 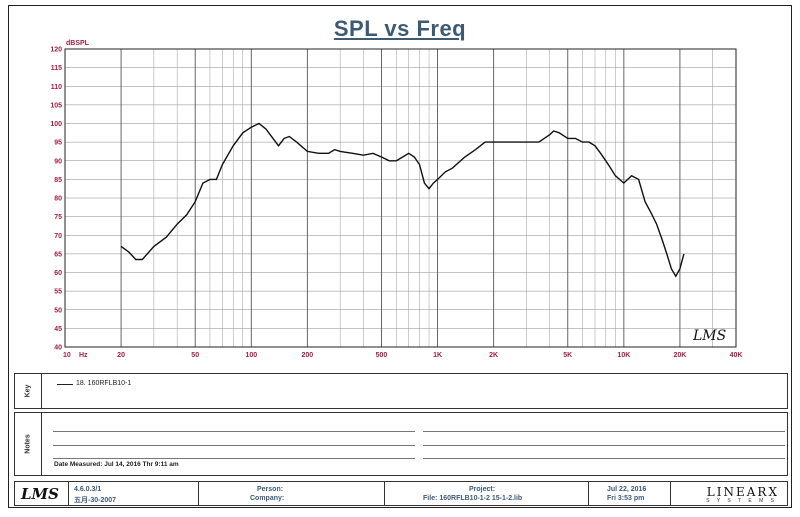 I want to click on lms-logo: LMS, so click(x=40, y=494).